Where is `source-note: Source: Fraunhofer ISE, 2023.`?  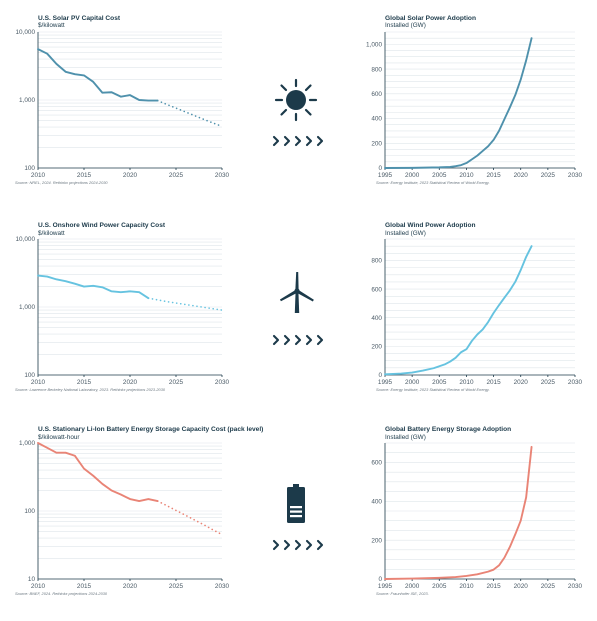 source-note: Source: Fraunhofer ISE, 2023. is located at coordinates (402, 593).